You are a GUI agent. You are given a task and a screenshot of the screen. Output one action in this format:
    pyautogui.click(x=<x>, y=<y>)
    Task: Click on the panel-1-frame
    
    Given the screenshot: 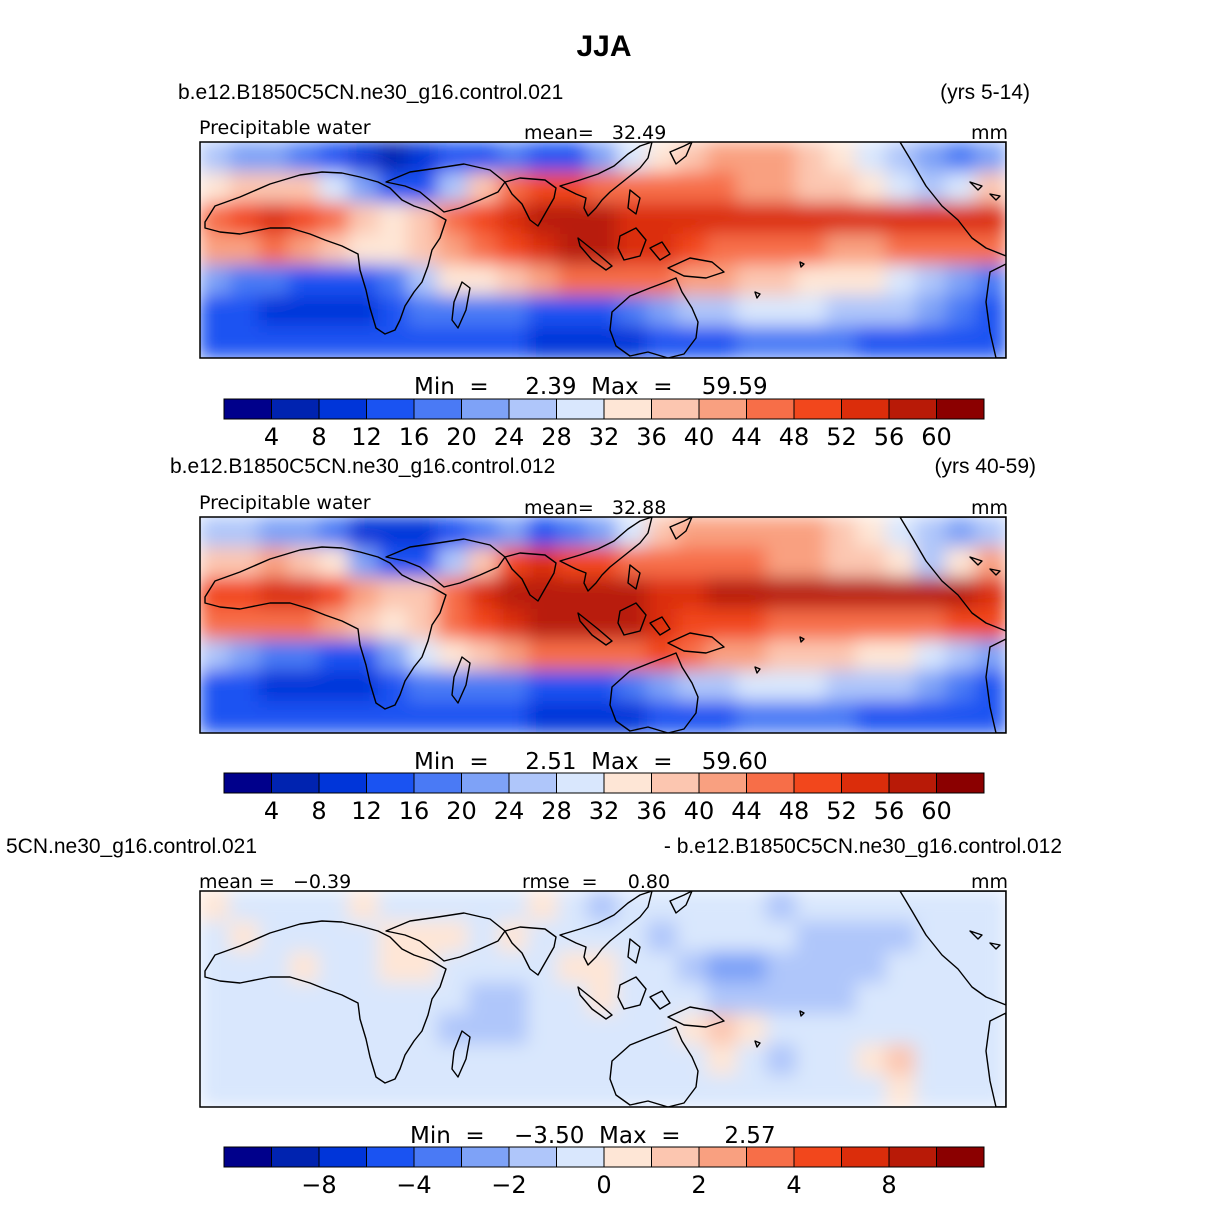 What is the action you would take?
    pyautogui.click(x=603, y=250)
    